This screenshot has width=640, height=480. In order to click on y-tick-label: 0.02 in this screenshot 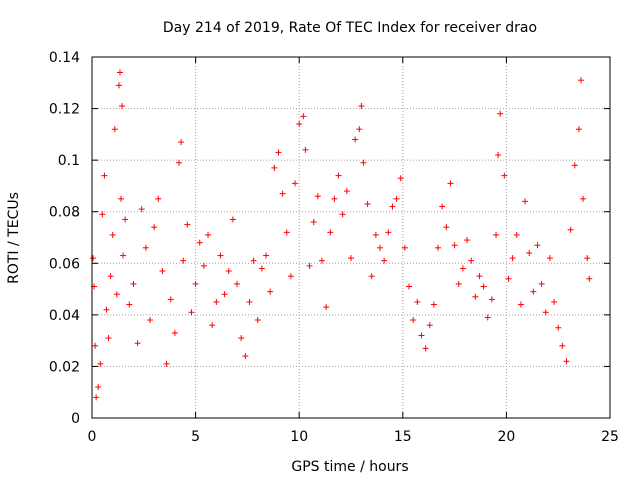, I will do `click(64, 367)`.